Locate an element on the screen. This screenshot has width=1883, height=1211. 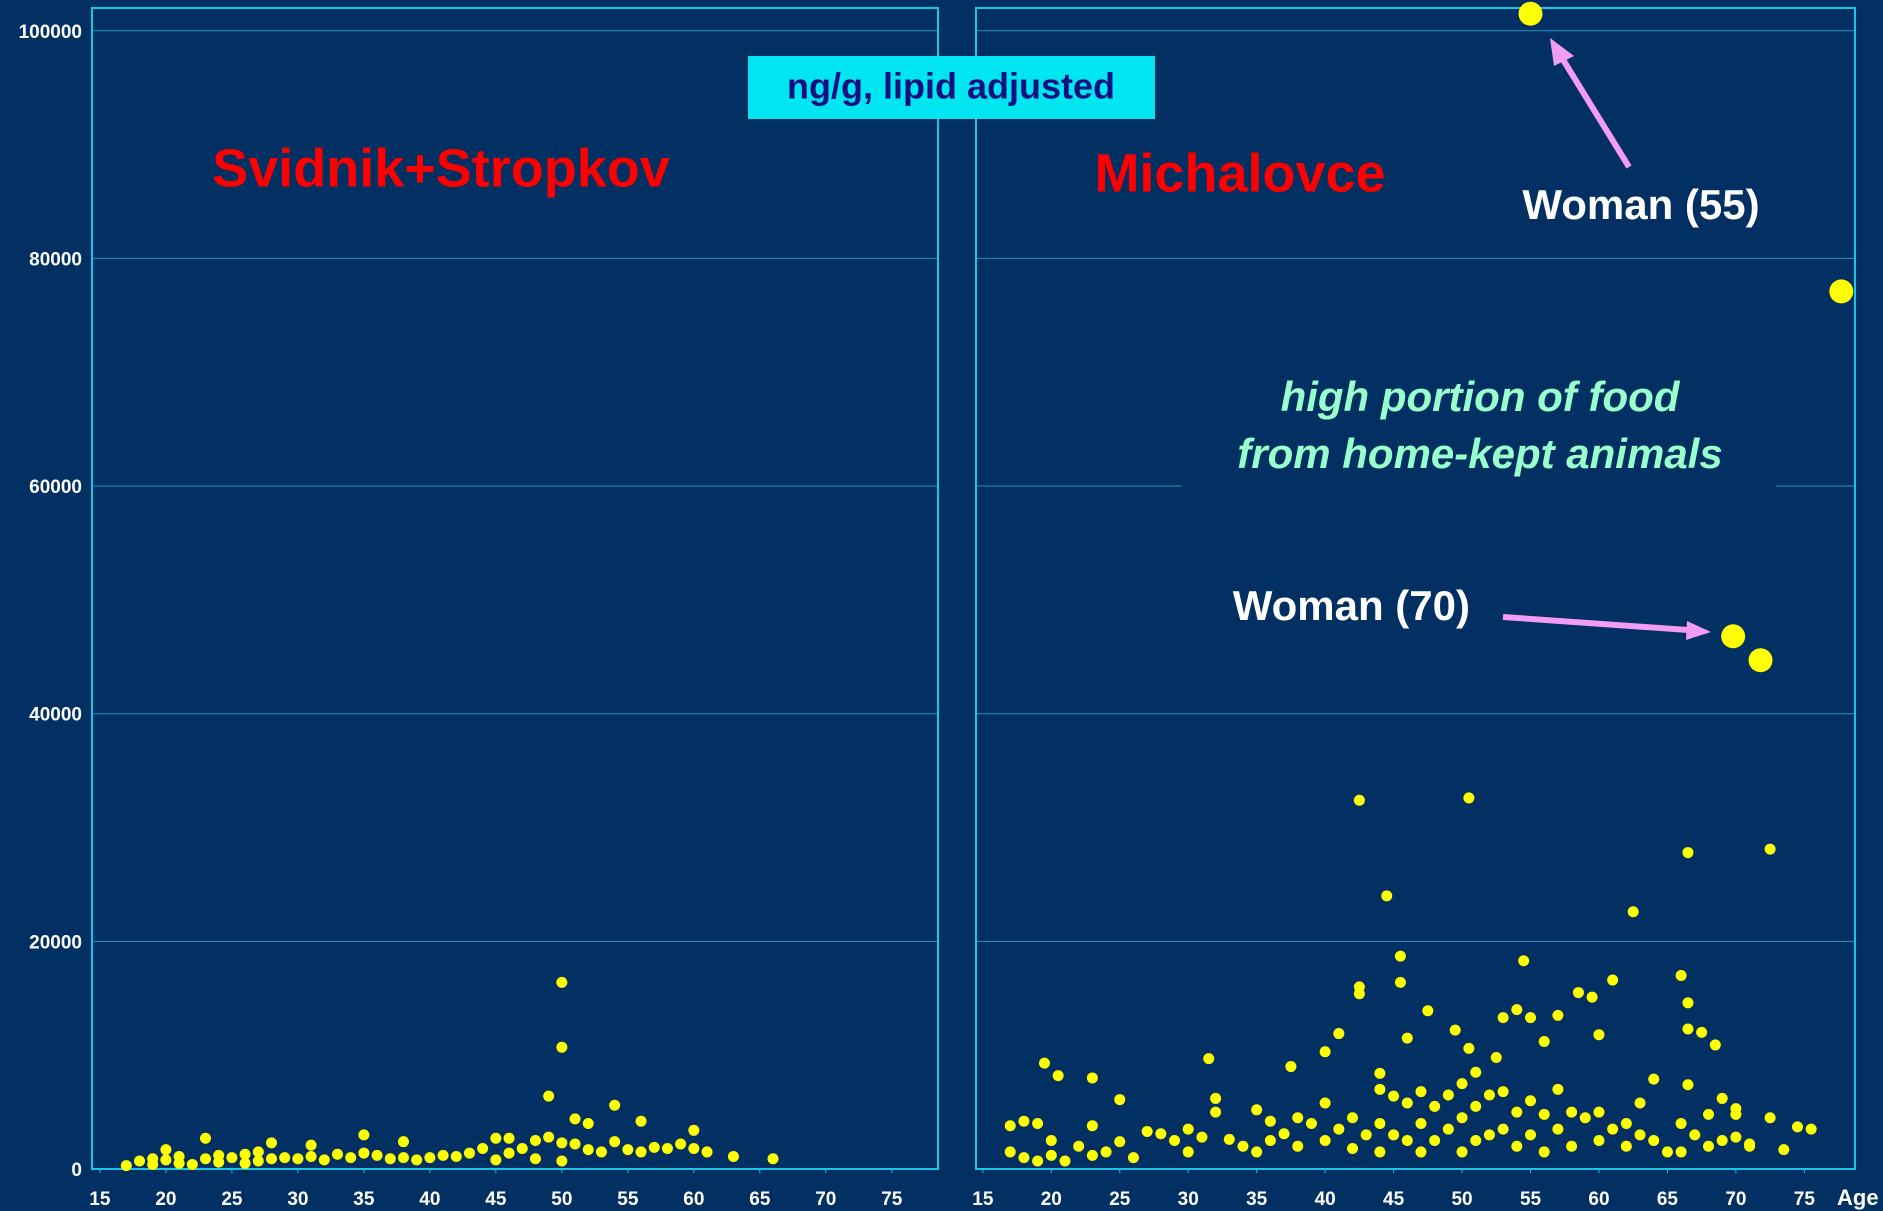
x-tick-label: 20 is located at coordinates (165, 1199).